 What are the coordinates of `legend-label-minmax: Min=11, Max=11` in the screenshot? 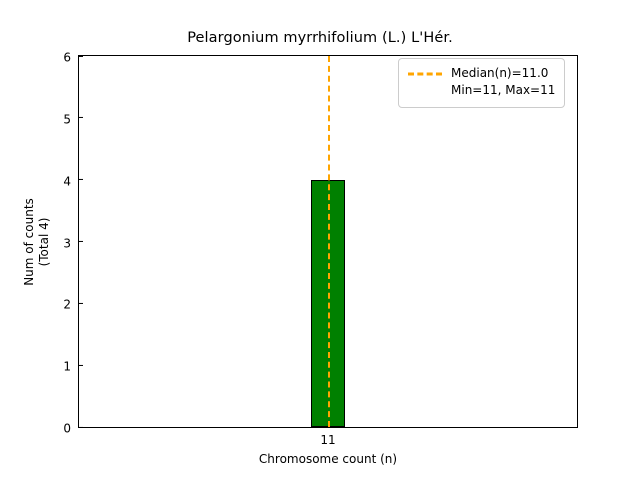 It's located at (503, 90).